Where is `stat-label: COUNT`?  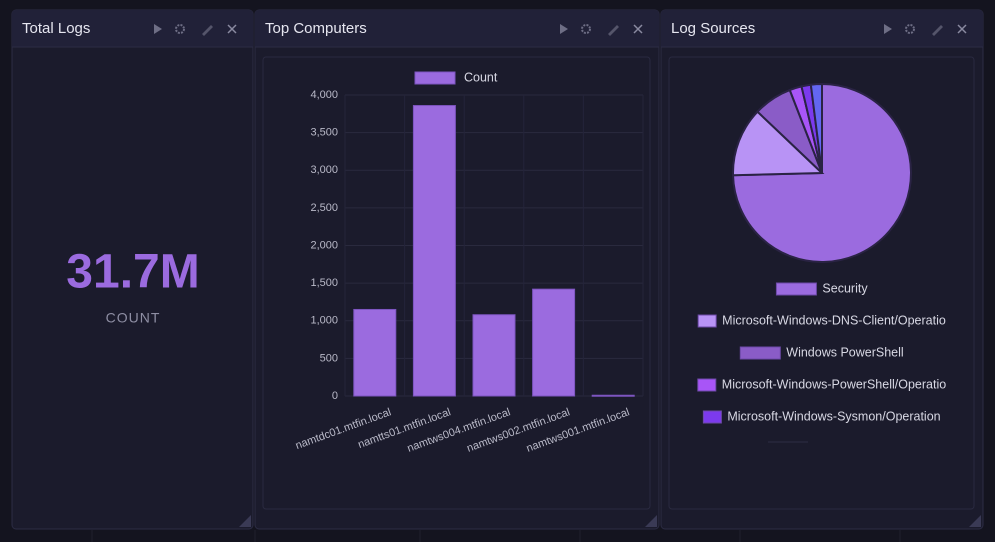
stat-label: COUNT is located at coordinates (133, 318).